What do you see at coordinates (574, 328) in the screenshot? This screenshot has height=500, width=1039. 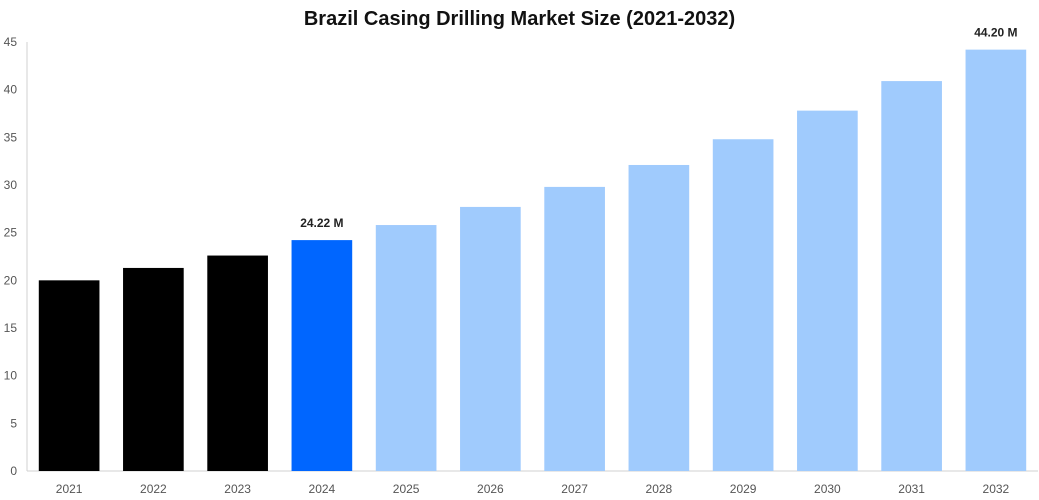 I see `bar-2027` at bounding box center [574, 328].